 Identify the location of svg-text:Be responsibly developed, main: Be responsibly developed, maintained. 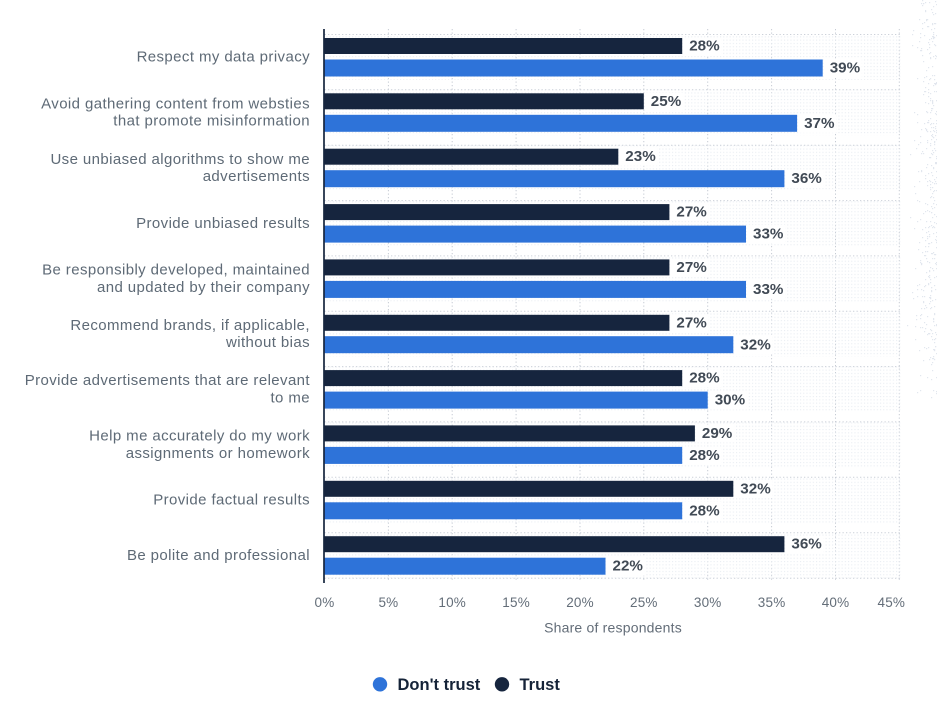
(176, 270).